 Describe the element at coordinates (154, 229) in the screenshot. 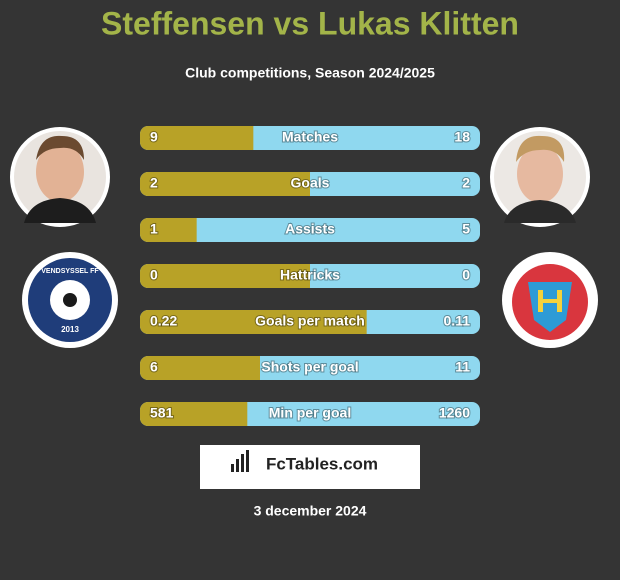

I see `left-value: 1` at that location.